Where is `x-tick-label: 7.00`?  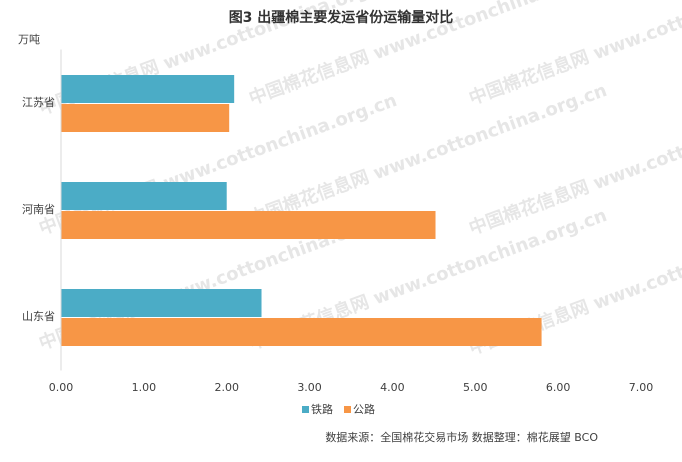 x-tick-label: 7.00 is located at coordinates (641, 387).